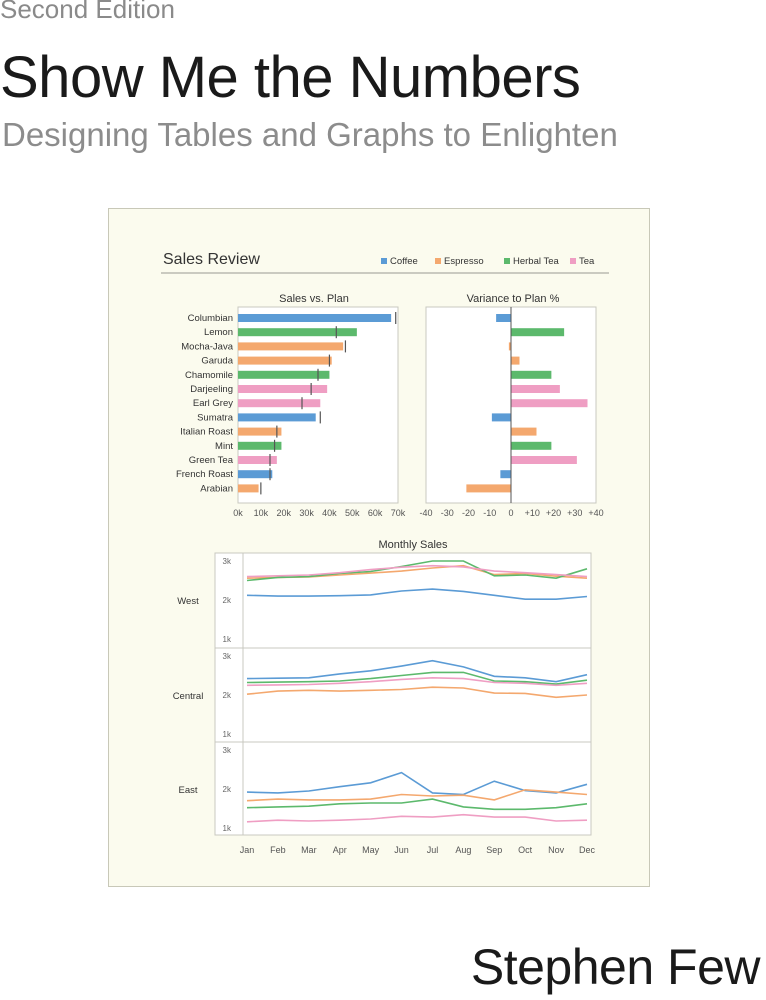 This screenshot has height=1000, width=766. I want to click on category-label: Darjeeling, so click(211, 389).